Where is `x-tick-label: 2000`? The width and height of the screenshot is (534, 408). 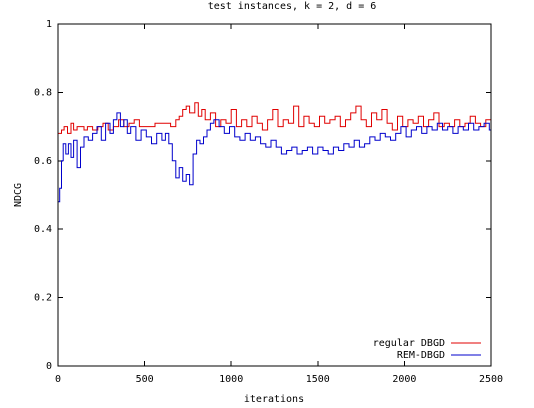
x-tick-label: 2000 is located at coordinates (404, 379).